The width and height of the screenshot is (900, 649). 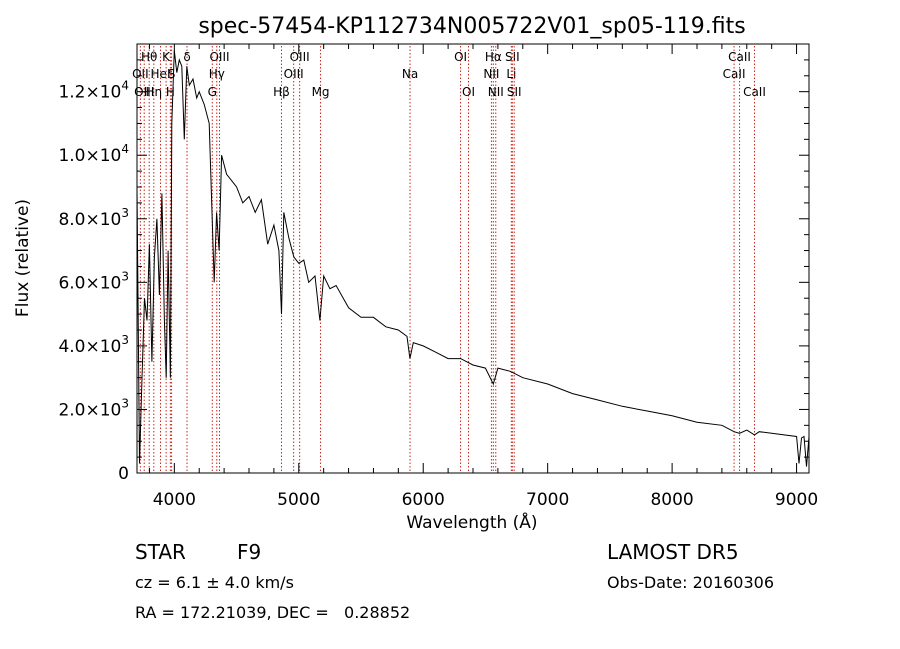 I want to click on spectral-line-label: Li, so click(x=511, y=74).